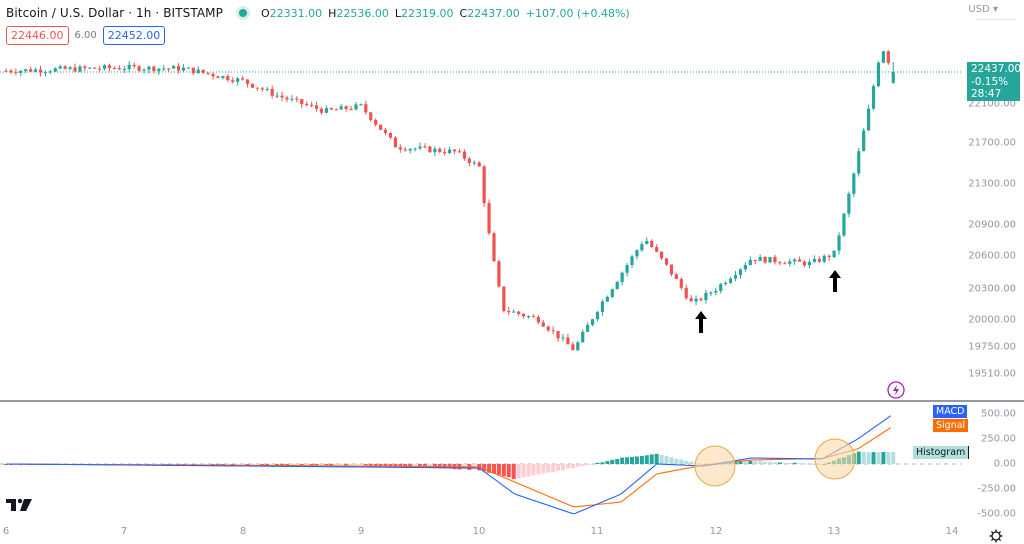  I want to click on pane-divider, so click(512, 401).